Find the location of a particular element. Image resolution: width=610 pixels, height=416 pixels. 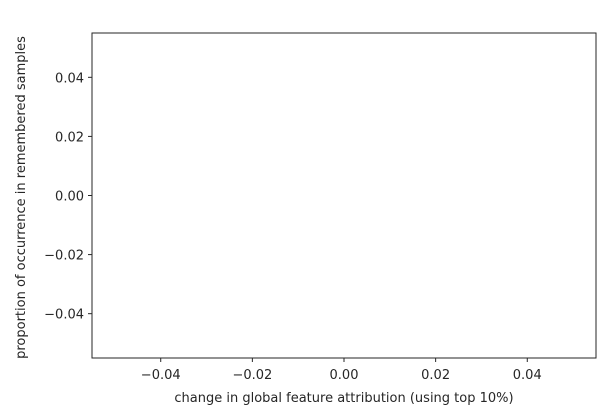

x-tick-label: 0.00 is located at coordinates (344, 375).